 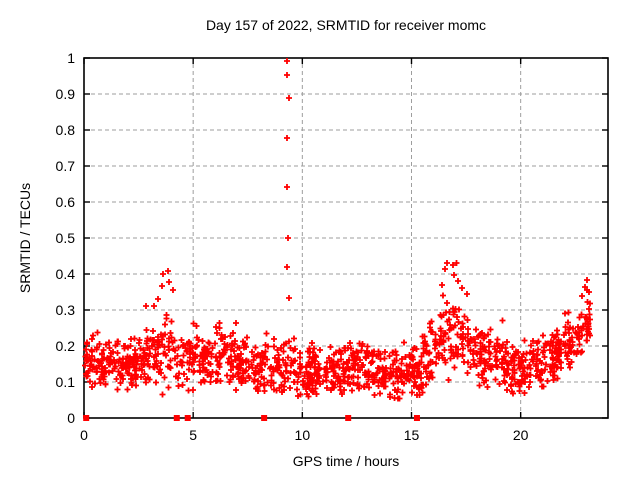 What do you see at coordinates (66, 130) in the screenshot?
I see `y-tick-label: 0.8` at bounding box center [66, 130].